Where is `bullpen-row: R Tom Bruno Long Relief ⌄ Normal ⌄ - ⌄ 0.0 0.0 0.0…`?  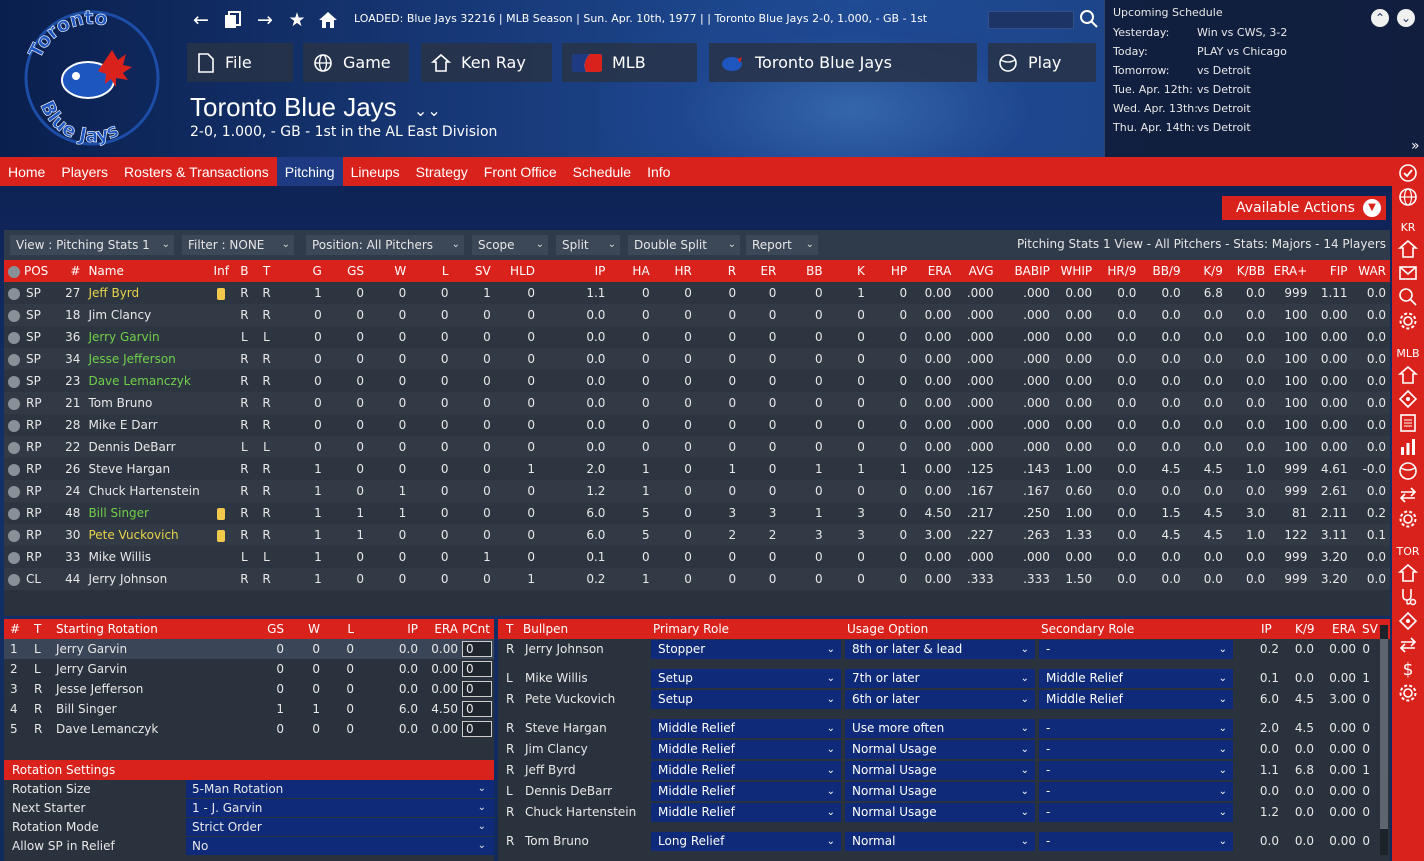
bullpen-row: R Tom Bruno Long Relief ⌄ Normal ⌄ - ⌄ 0.0 0.0 0.0… is located at coordinates (938, 841).